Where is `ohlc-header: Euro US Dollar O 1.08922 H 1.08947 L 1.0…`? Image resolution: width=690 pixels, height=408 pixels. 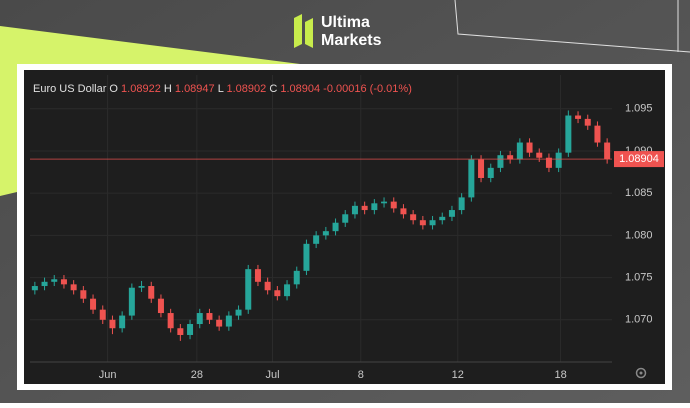 ohlc-header: Euro US Dollar O 1.08922 H 1.08947 L 1.0… is located at coordinates (222, 89).